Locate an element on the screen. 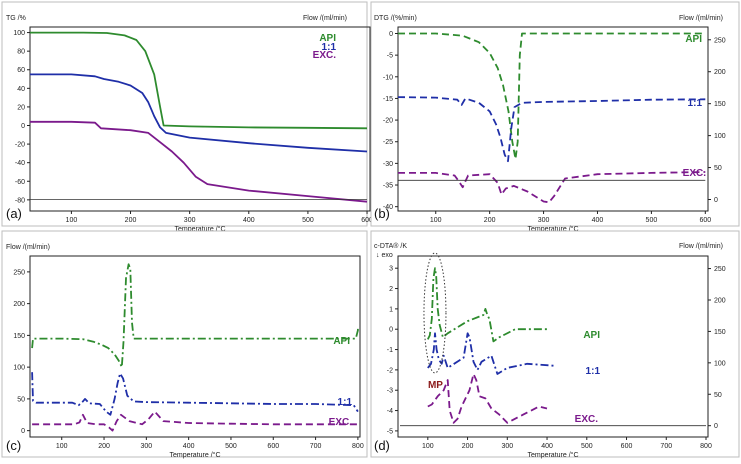  annotation-label: MP is located at coordinates (435, 385).